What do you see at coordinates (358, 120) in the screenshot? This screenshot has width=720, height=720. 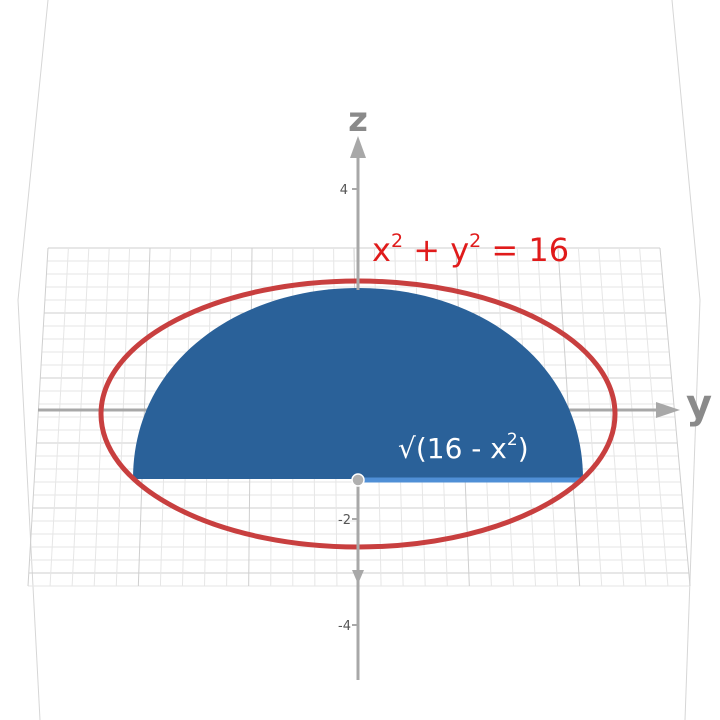 I see `z-axis-label: z` at bounding box center [358, 120].